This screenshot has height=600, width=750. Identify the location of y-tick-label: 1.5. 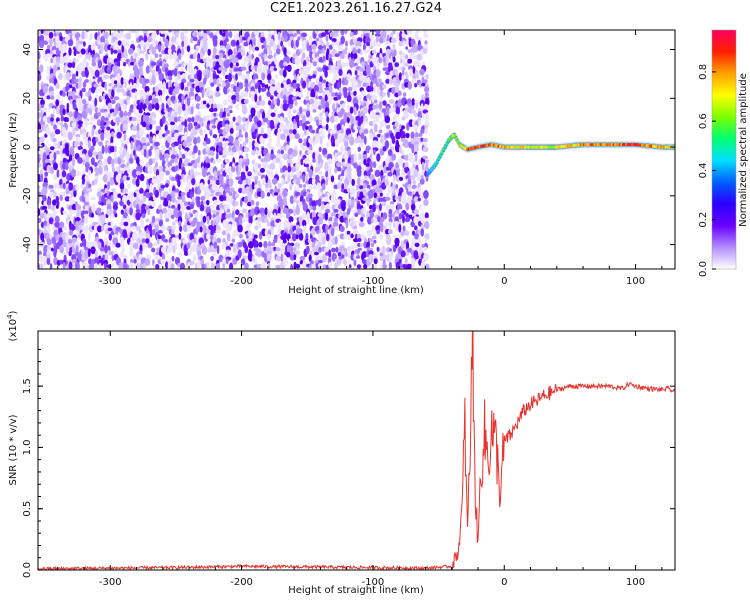
(27, 386).